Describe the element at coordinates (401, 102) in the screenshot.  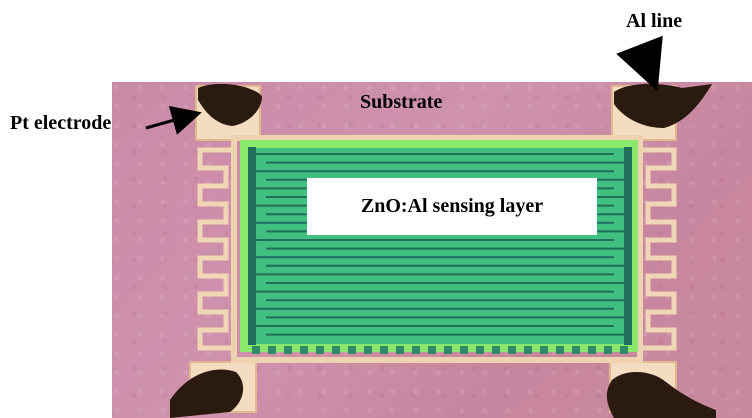
I see `substrate-label: Substrate` at that location.